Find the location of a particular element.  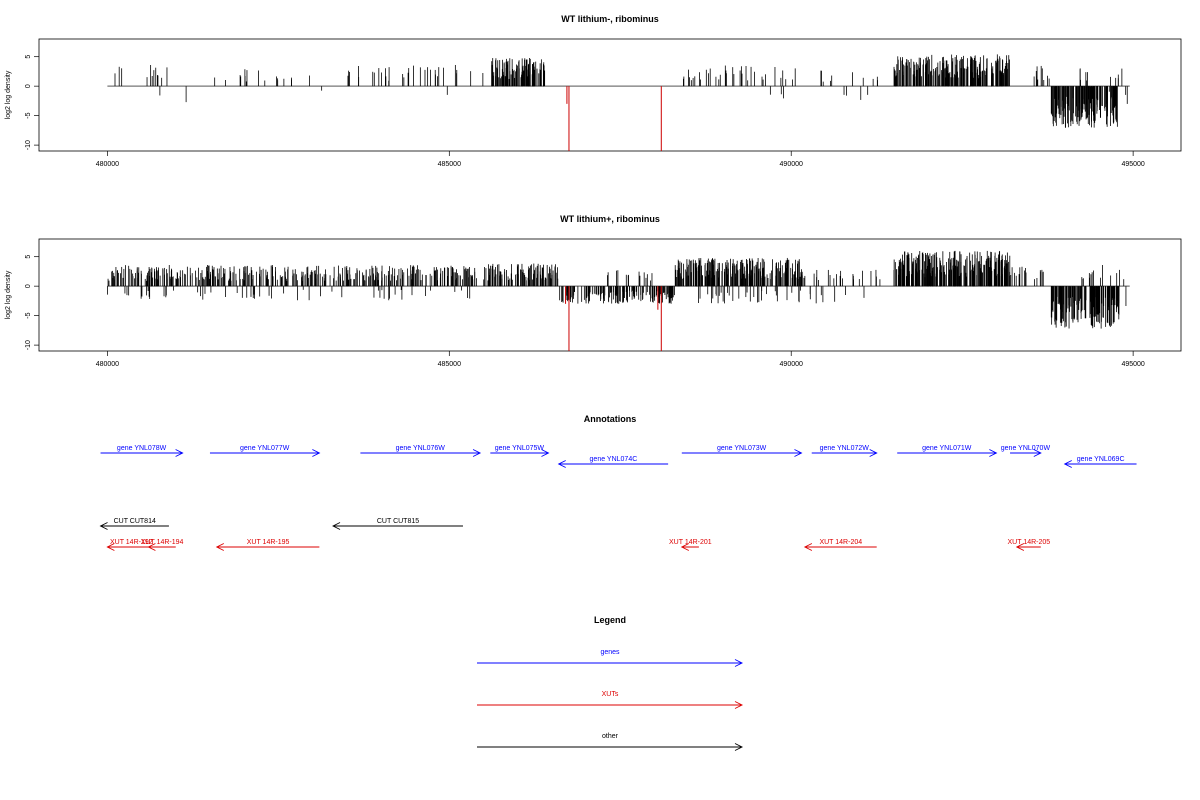

plot-frame-lithium-plus is located at coordinates (610, 295).